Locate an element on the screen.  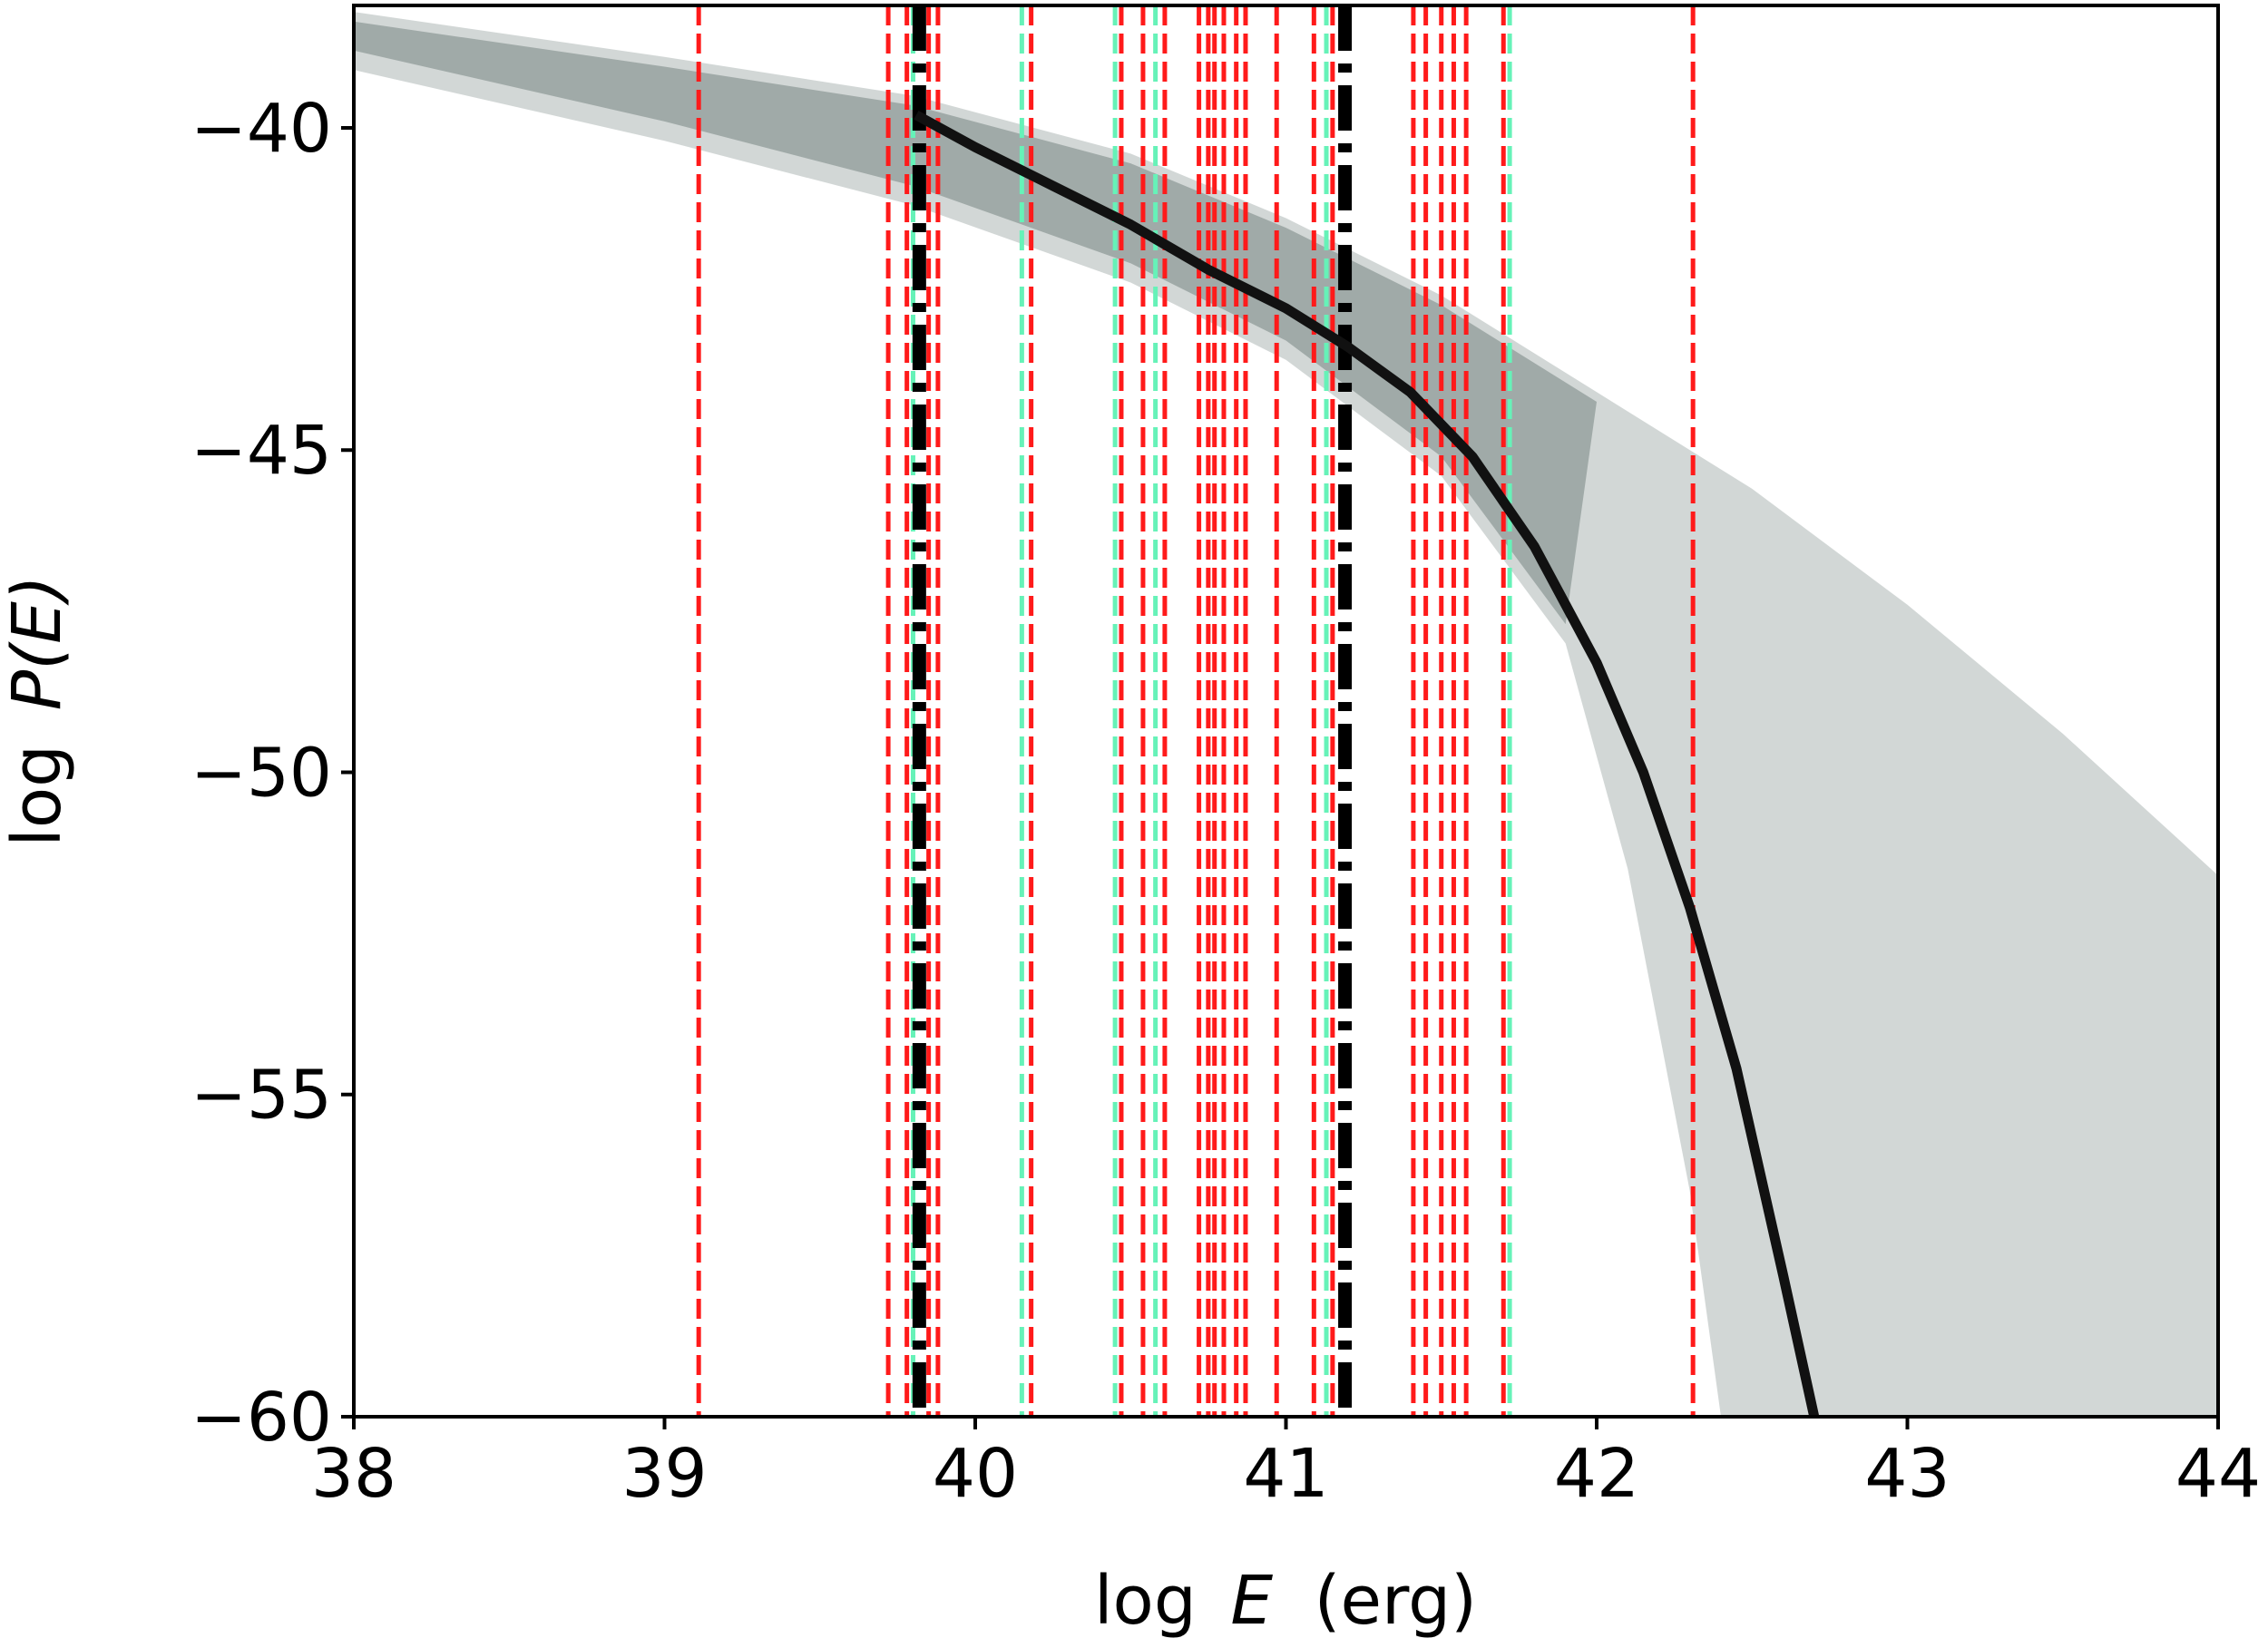
y-tick-label: −55 is located at coordinates (262, 1096).